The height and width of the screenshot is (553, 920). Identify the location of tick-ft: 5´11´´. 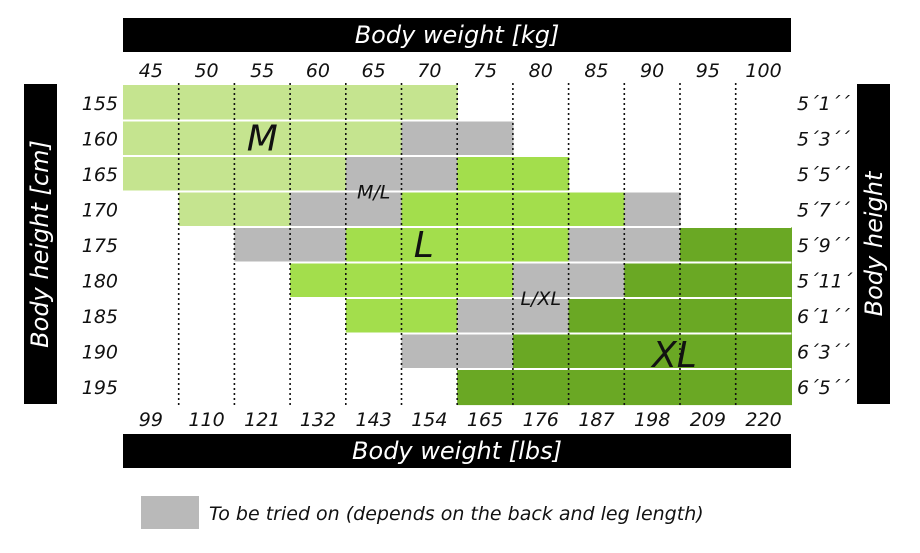
(829, 281).